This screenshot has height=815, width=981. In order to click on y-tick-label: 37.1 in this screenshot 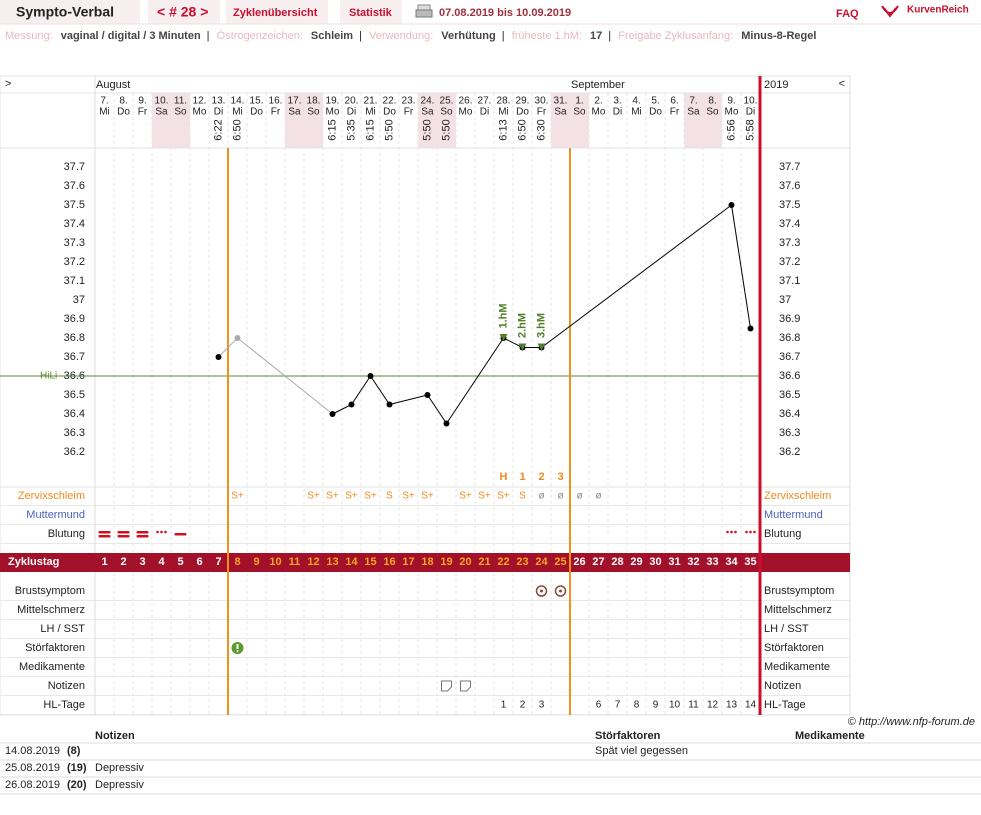, I will do `click(74, 281)`.